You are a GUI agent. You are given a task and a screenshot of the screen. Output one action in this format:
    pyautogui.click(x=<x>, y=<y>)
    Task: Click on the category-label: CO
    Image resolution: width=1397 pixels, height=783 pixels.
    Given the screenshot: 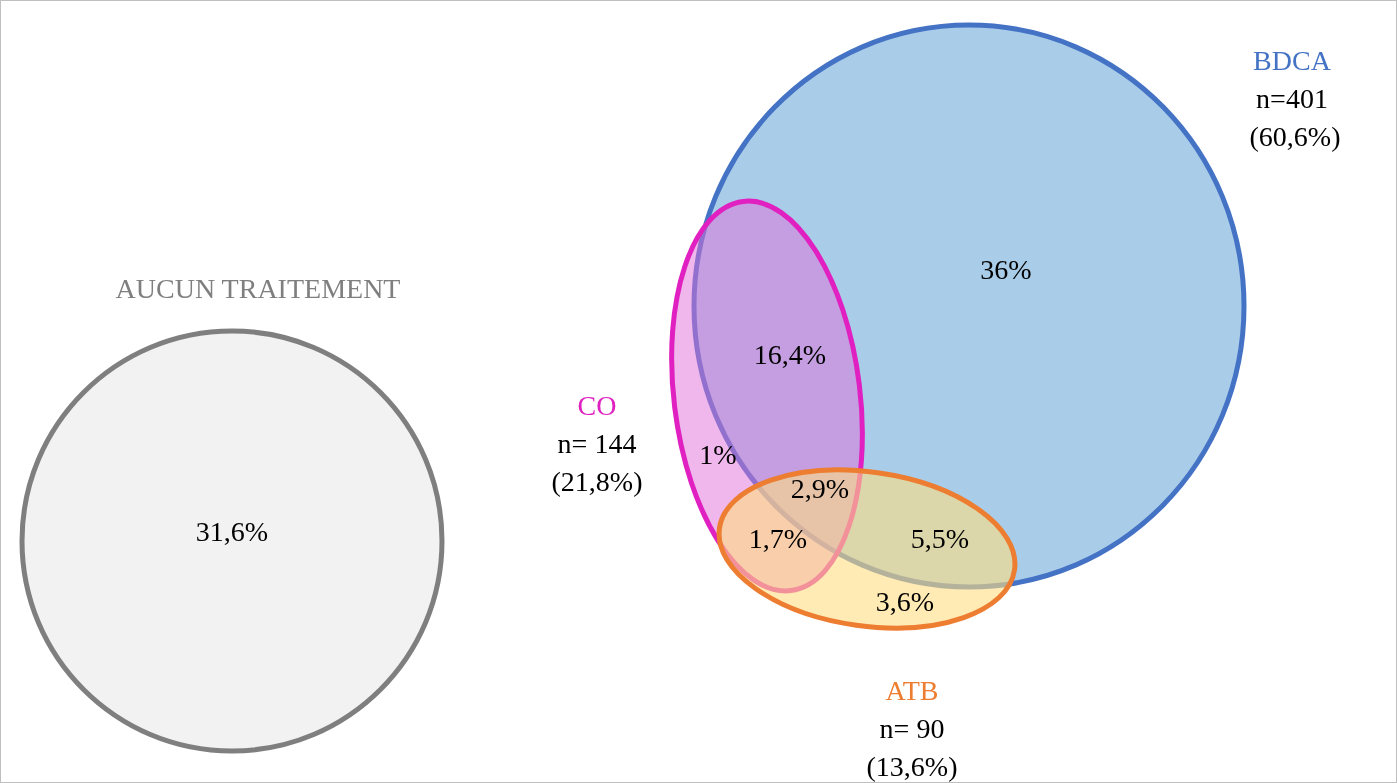 What is the action you would take?
    pyautogui.click(x=597, y=405)
    